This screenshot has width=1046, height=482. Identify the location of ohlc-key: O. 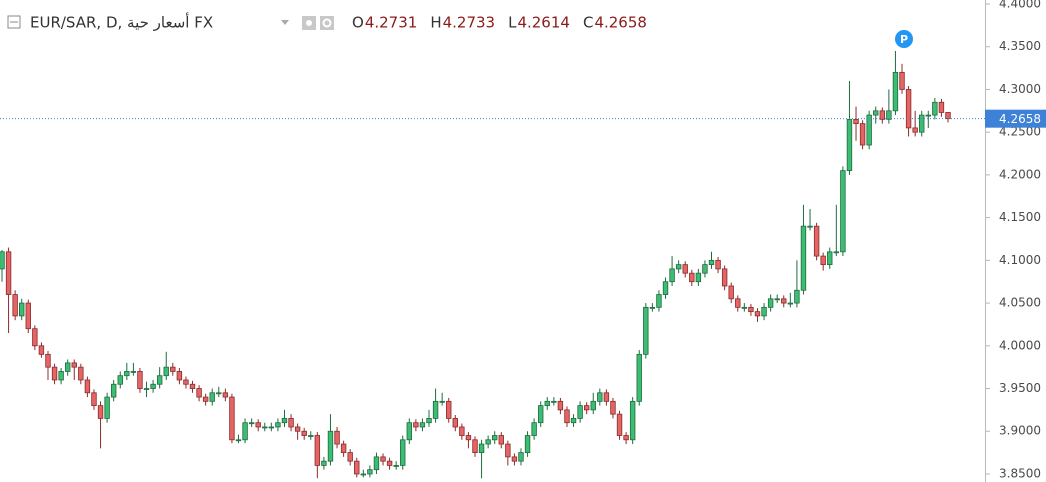
(358, 23).